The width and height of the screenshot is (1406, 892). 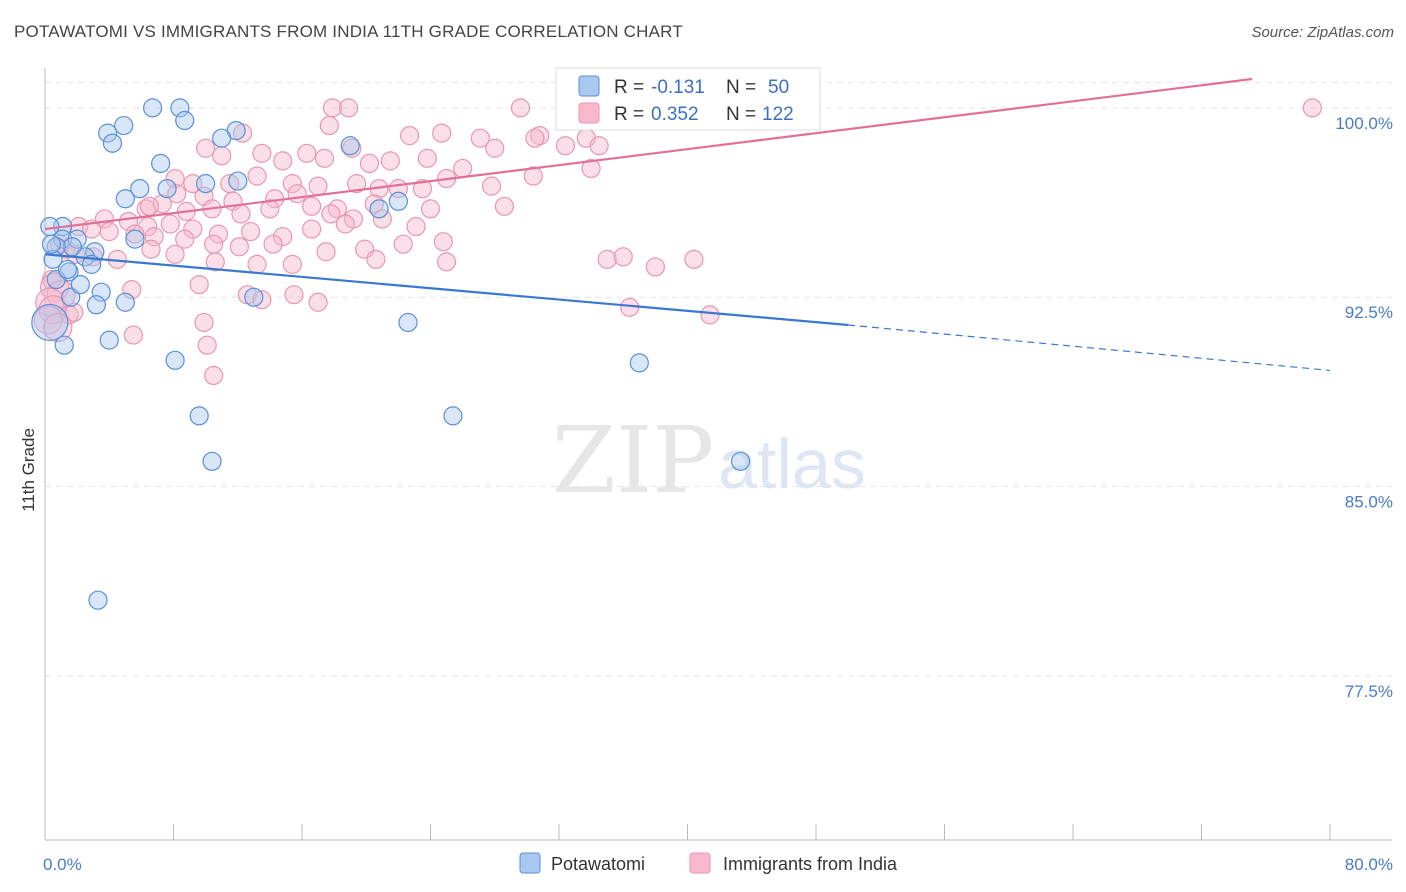 What do you see at coordinates (1369, 691) in the screenshot?
I see `y-tick-label-0: 77.5%` at bounding box center [1369, 691].